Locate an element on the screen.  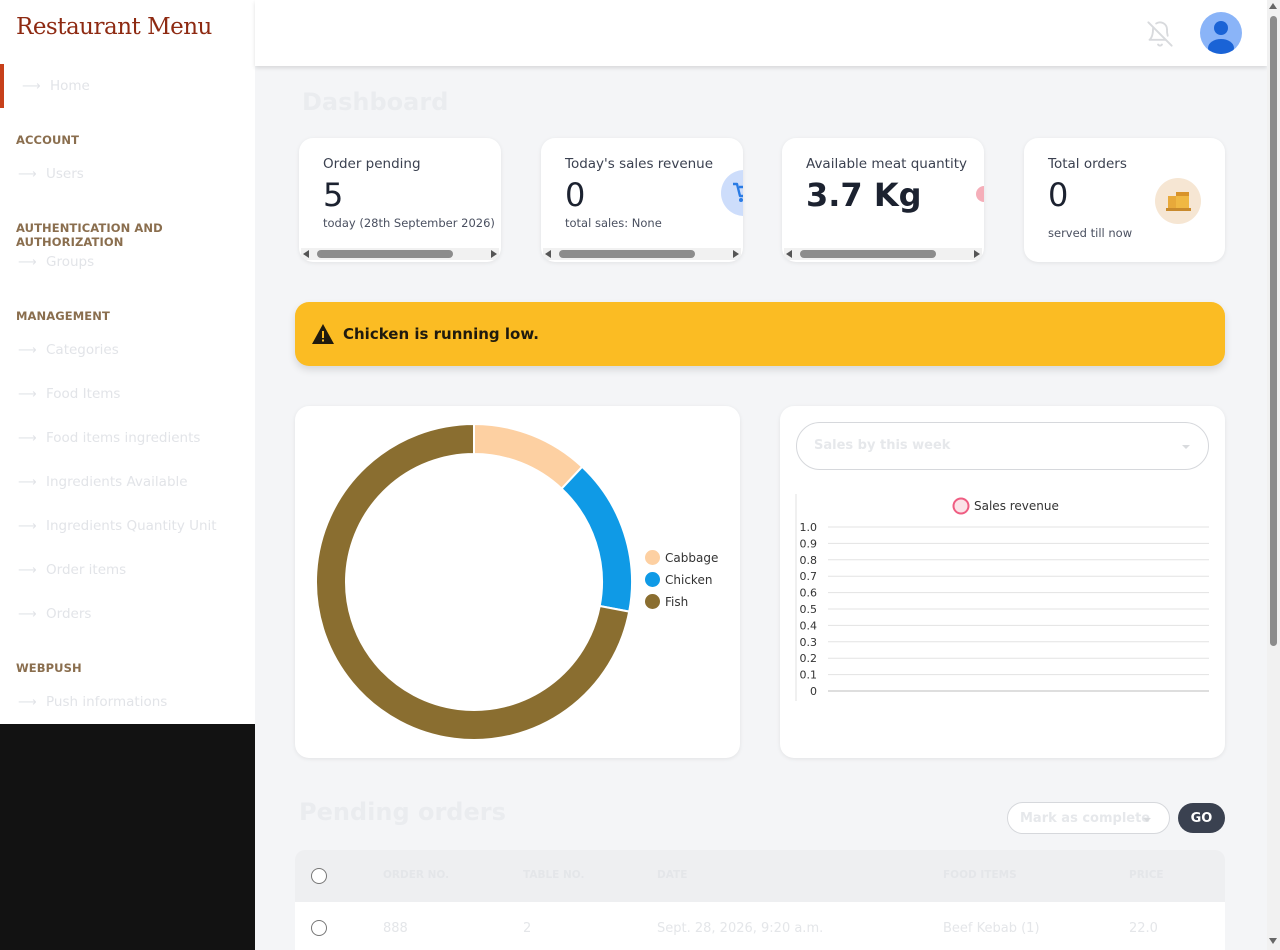
page-scrollbar is located at coordinates (1273, 475).